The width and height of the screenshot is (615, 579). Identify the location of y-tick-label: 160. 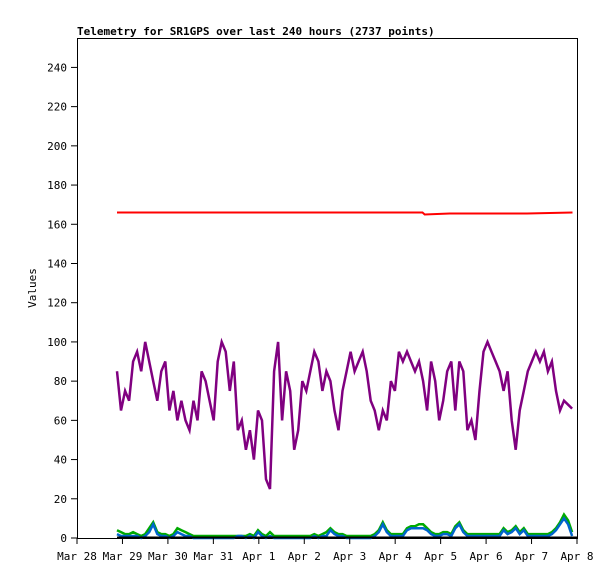
(57, 224).